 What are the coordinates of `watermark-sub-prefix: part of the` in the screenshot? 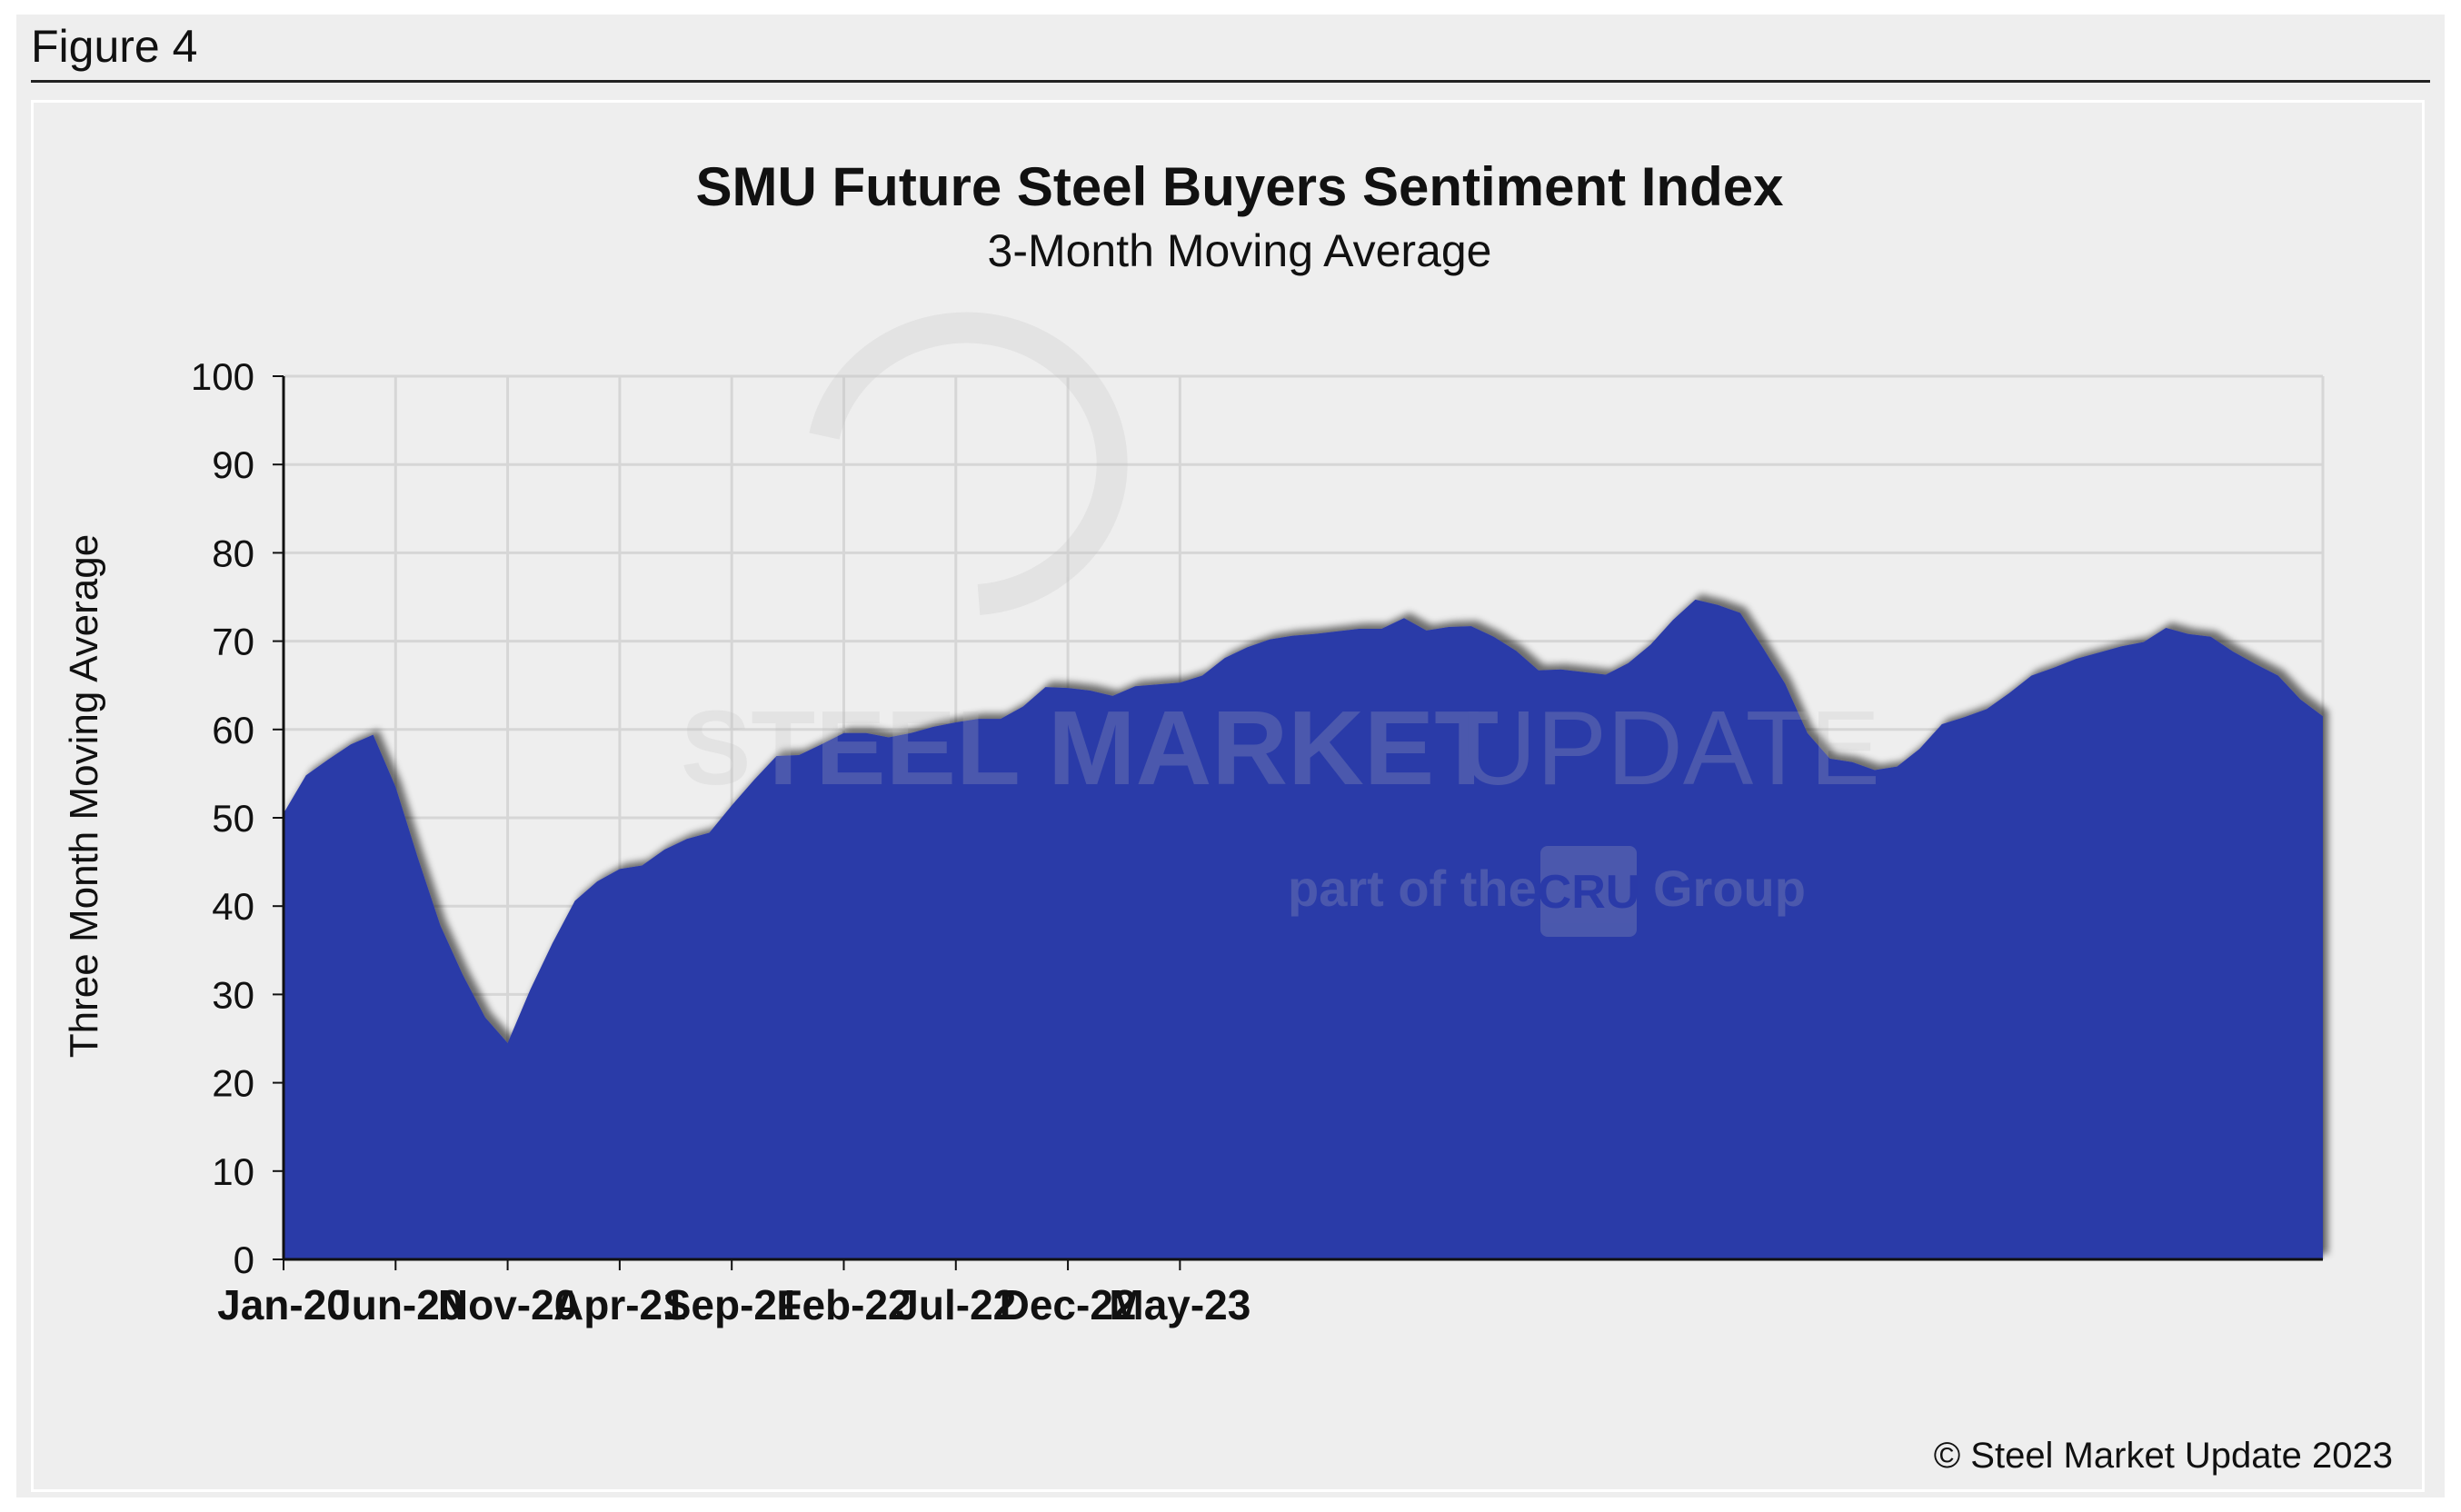 It's located at (1412, 888).